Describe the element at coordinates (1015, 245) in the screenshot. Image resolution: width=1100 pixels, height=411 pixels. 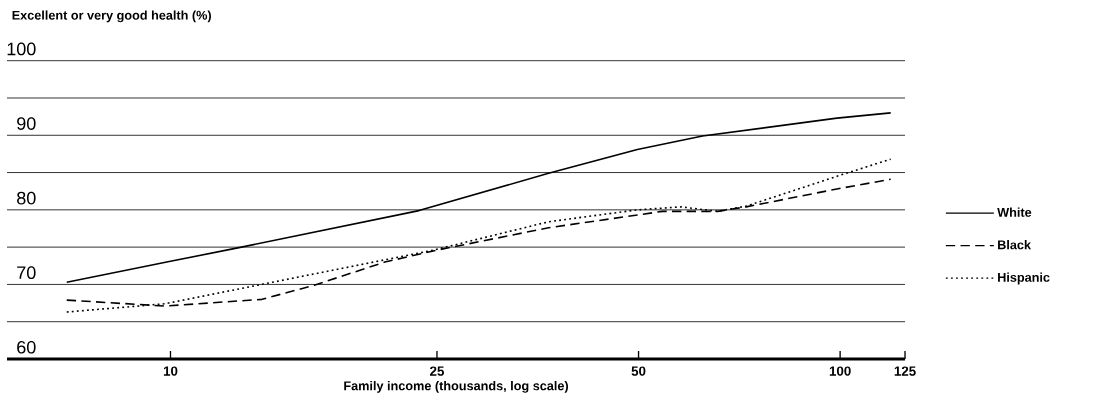
I see `legend-label: Black` at that location.